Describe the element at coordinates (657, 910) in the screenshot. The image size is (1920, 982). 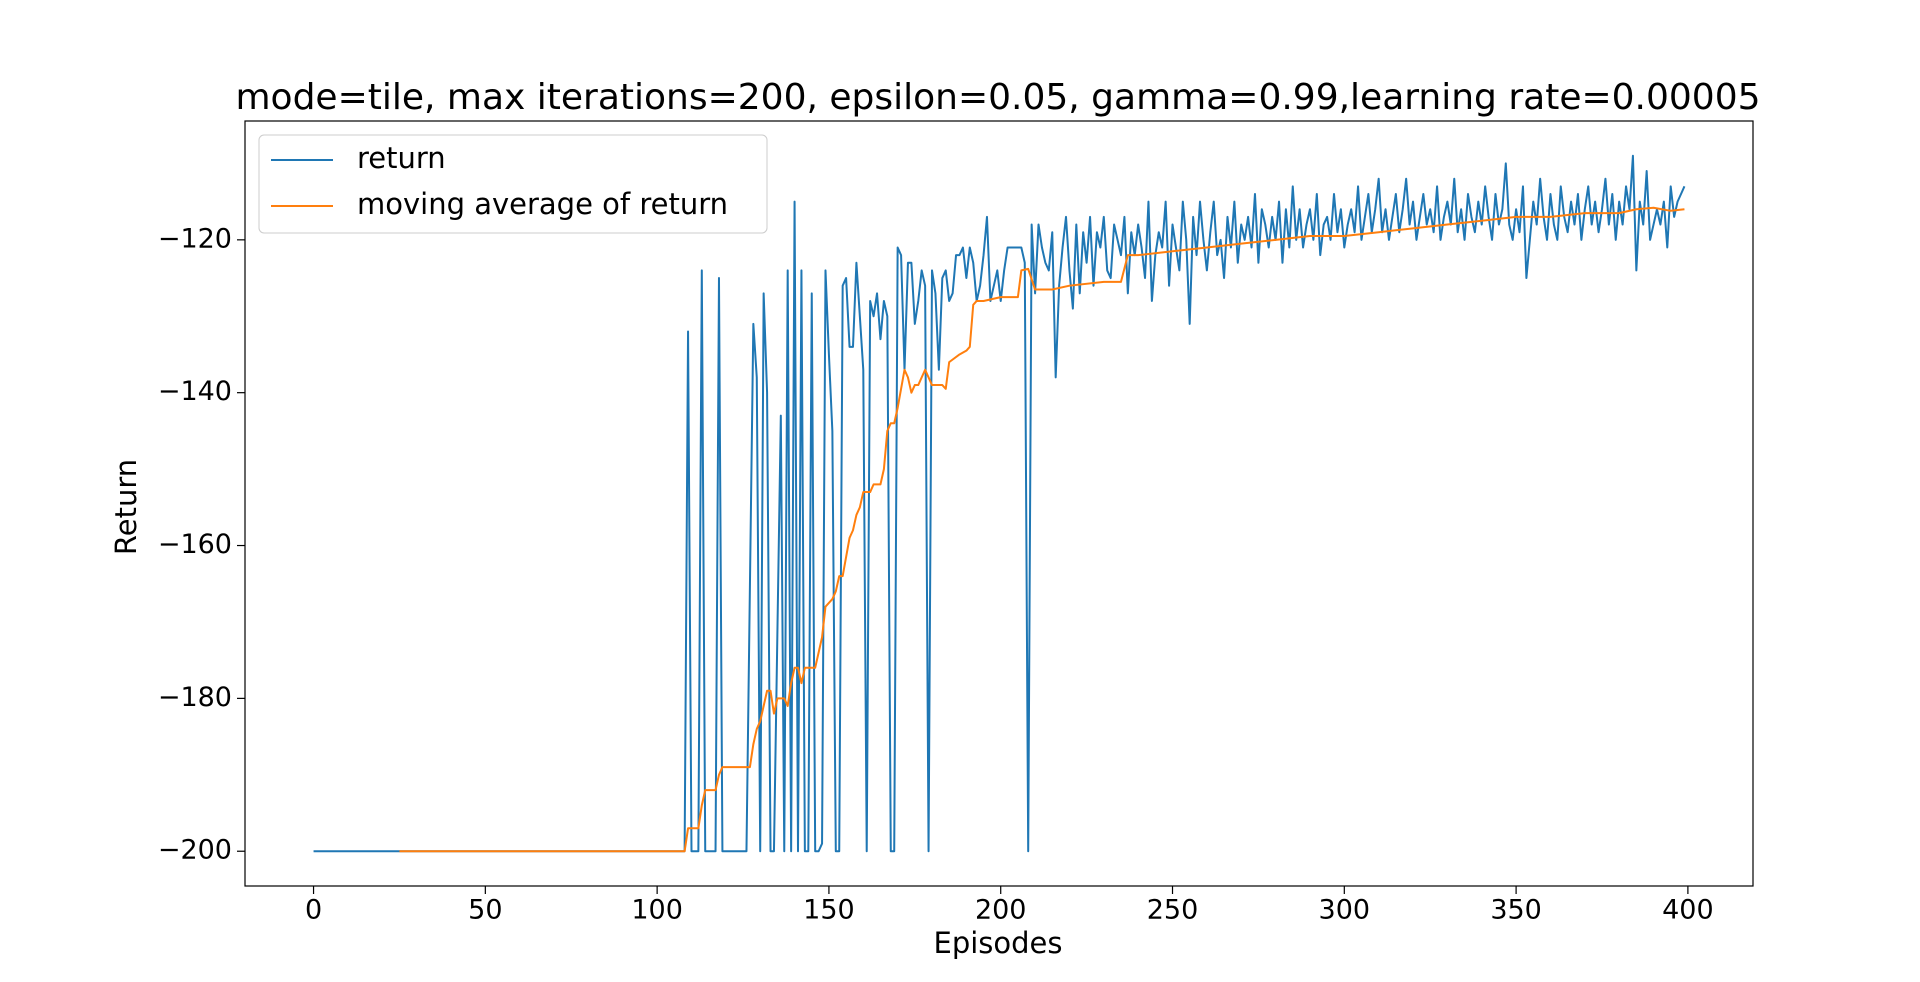
I see `x-tick-label: 100` at that location.